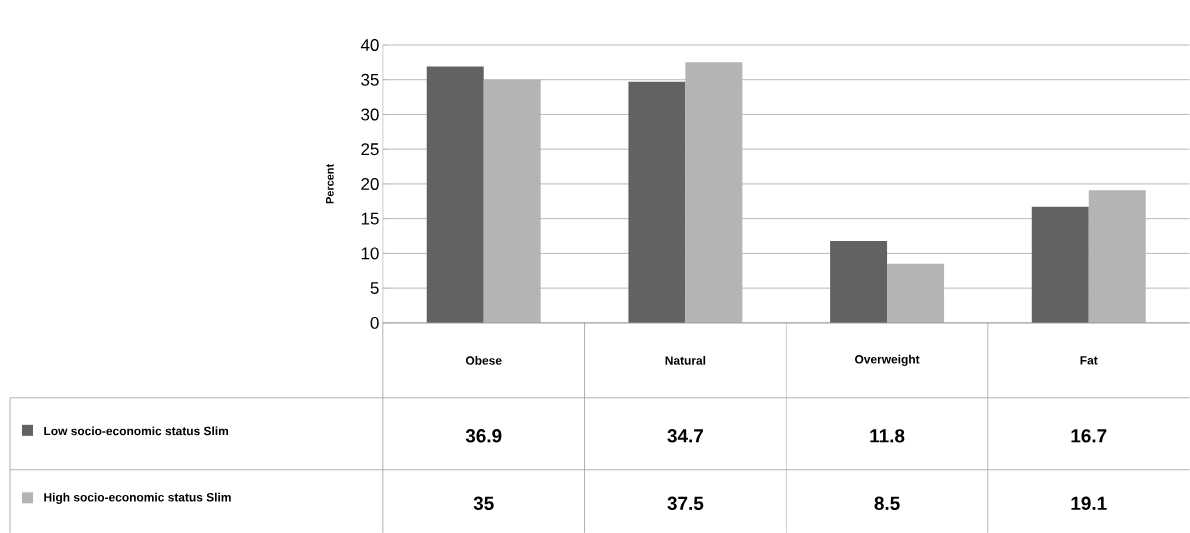 This screenshot has width=1190, height=533. I want to click on legend-label: High socio-economic status Slim, so click(137, 498).